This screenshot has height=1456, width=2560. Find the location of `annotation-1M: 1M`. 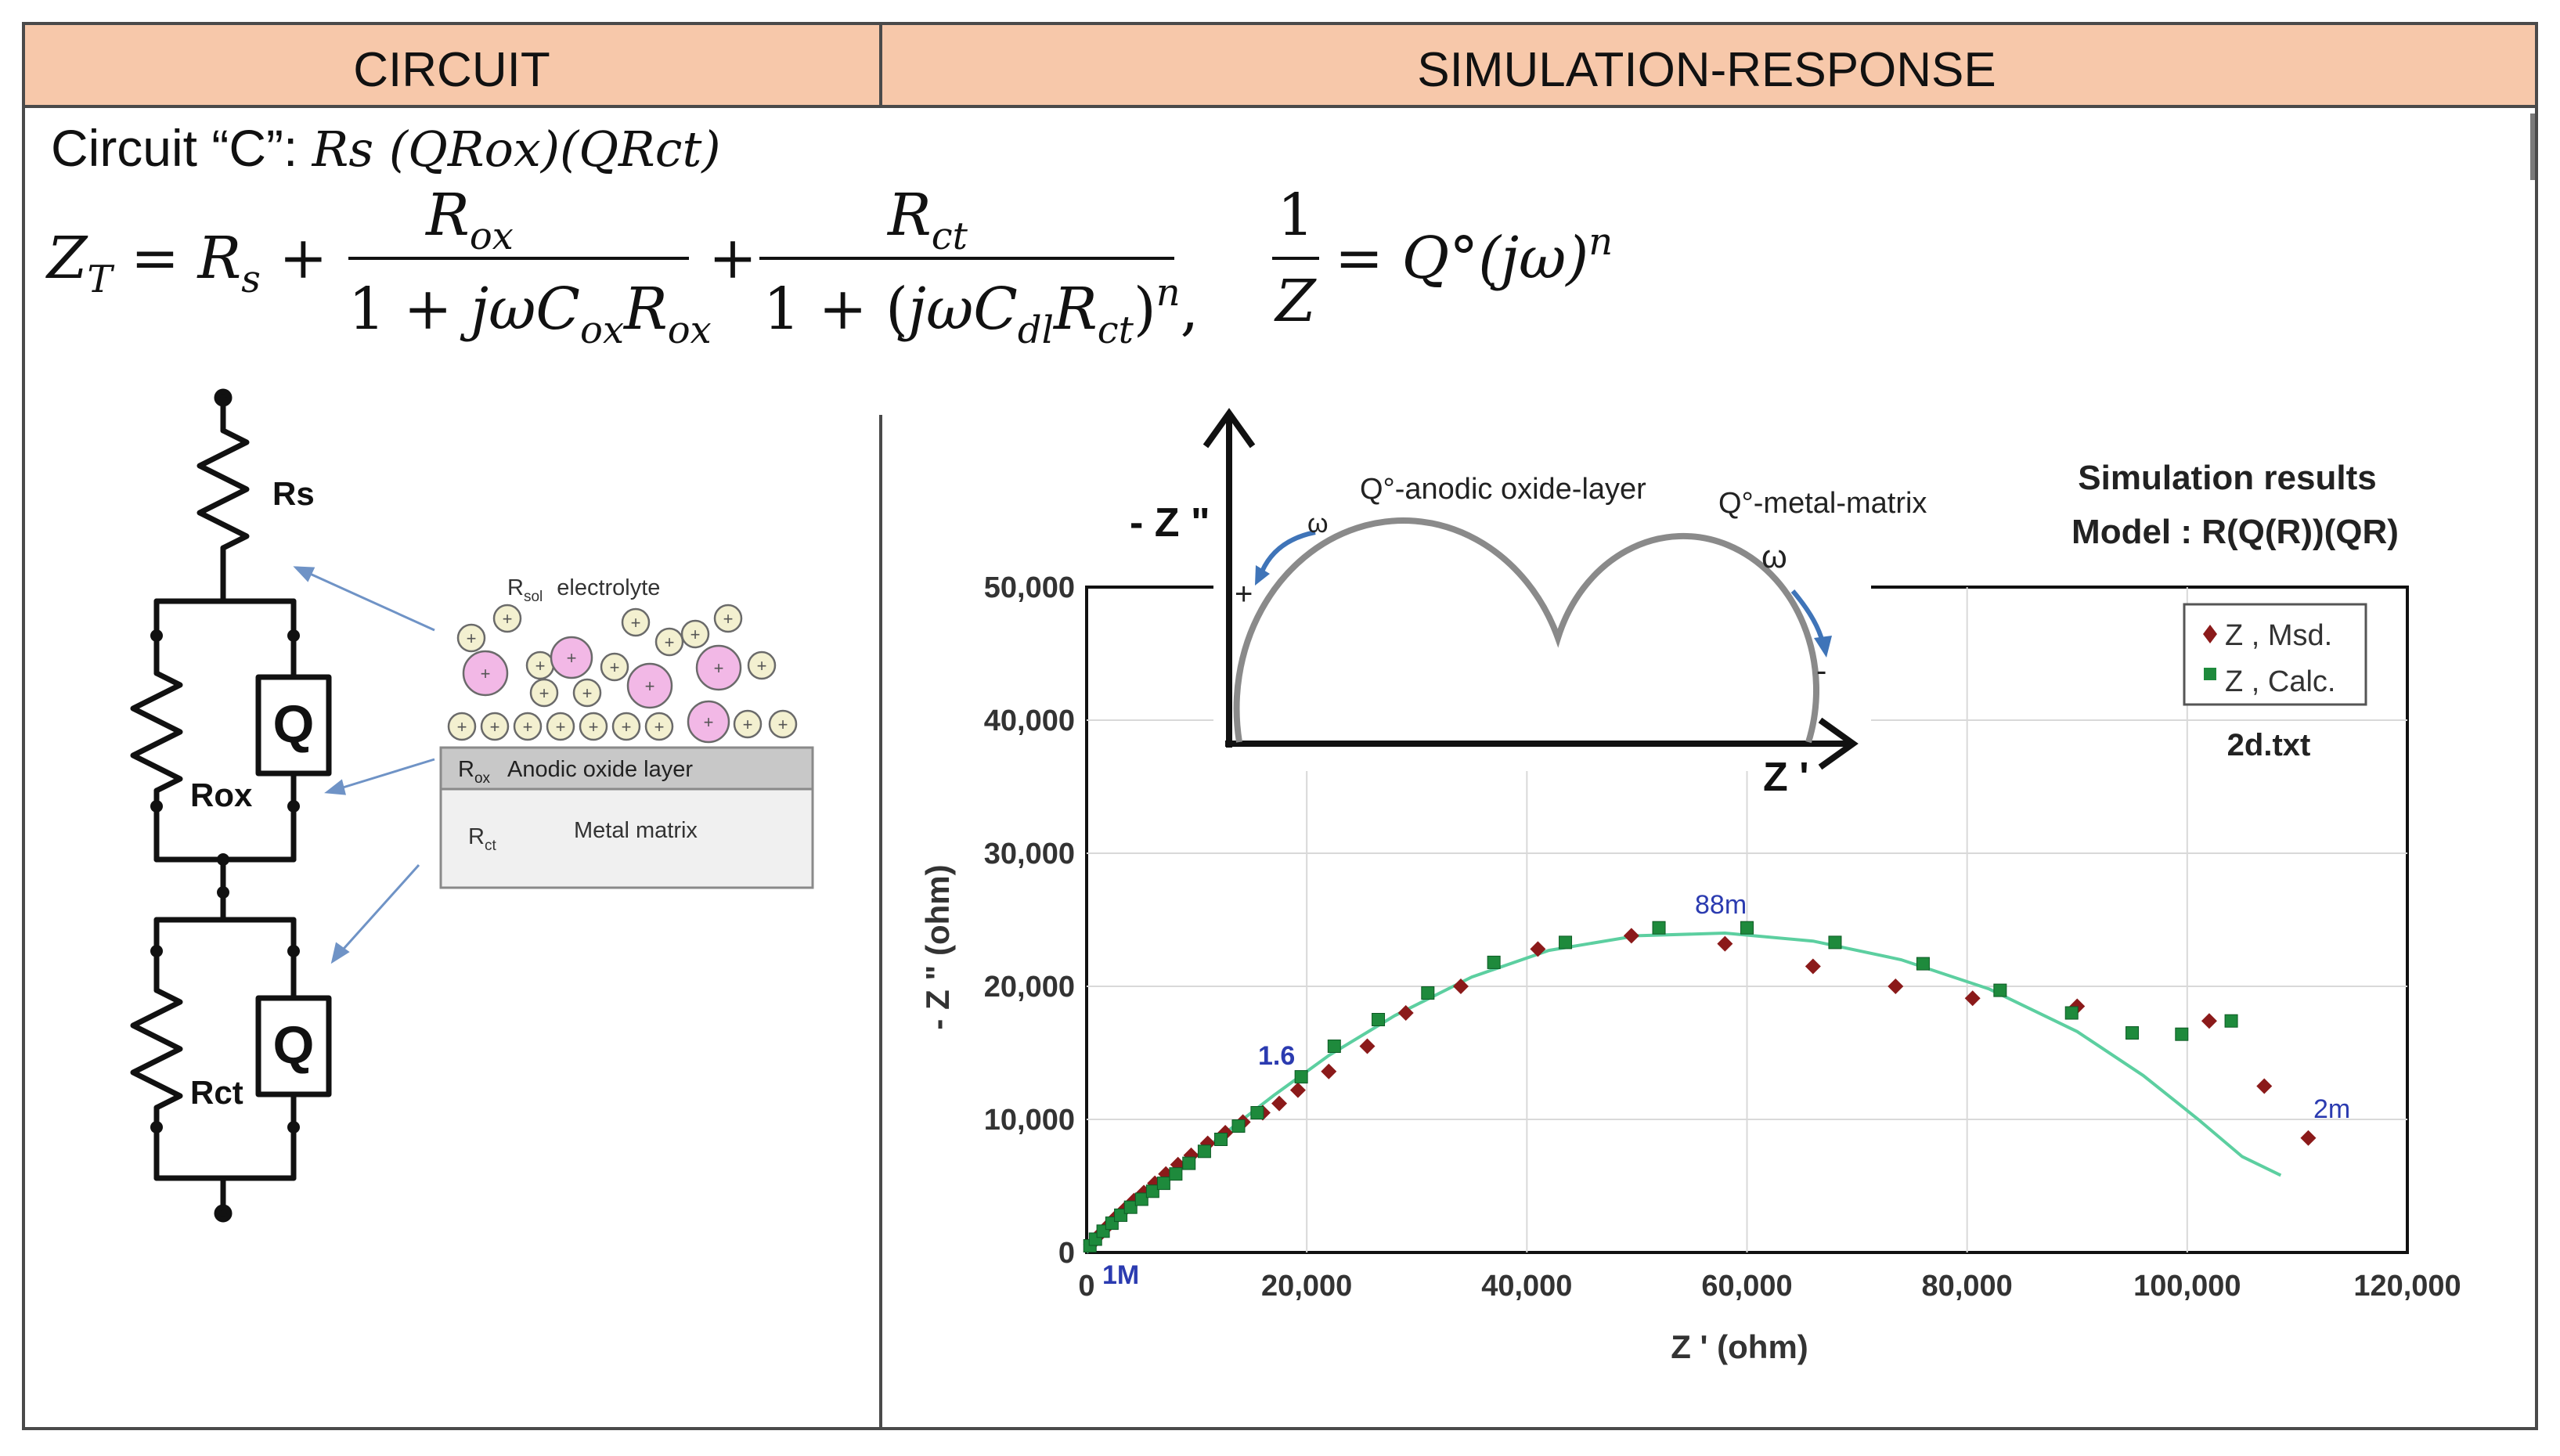

annotation-1M: 1M is located at coordinates (1120, 1275).